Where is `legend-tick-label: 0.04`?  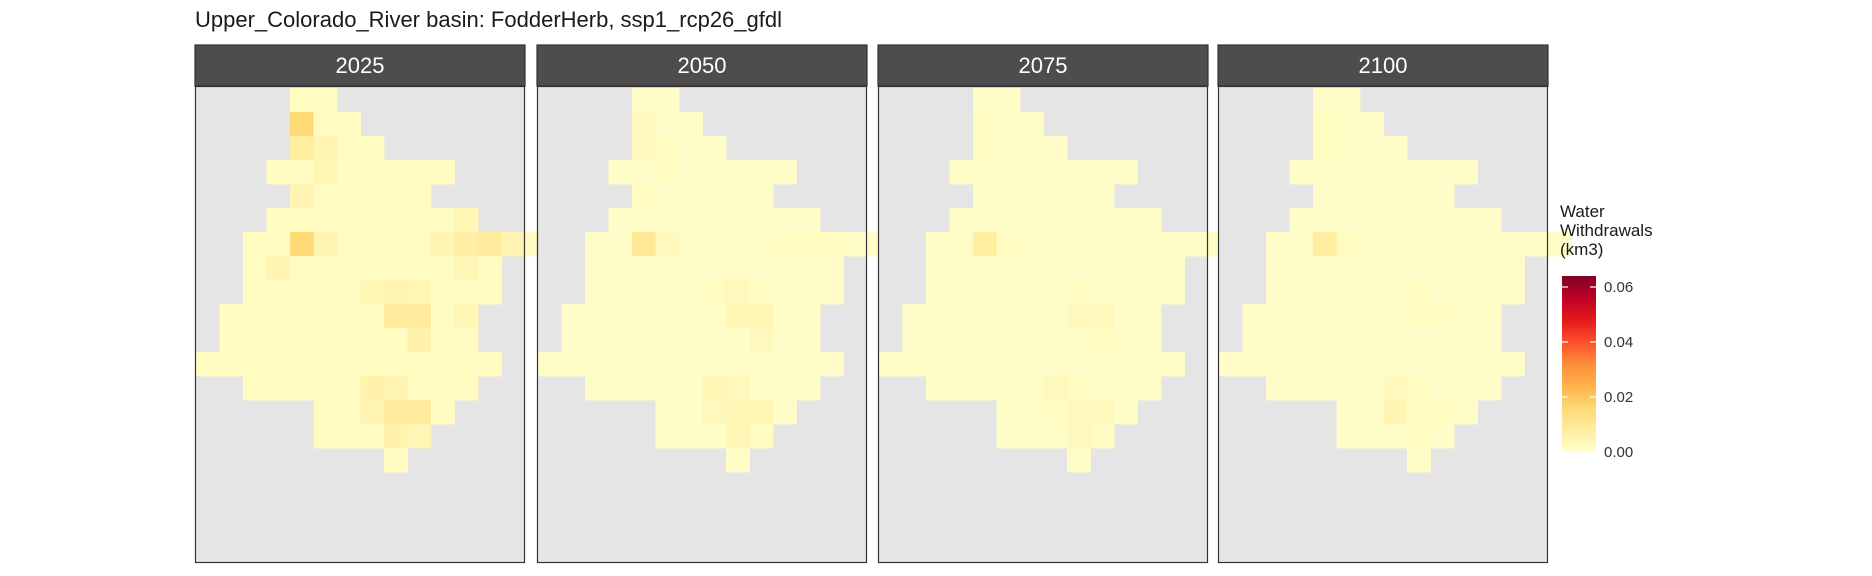
legend-tick-label: 0.04 is located at coordinates (1618, 342).